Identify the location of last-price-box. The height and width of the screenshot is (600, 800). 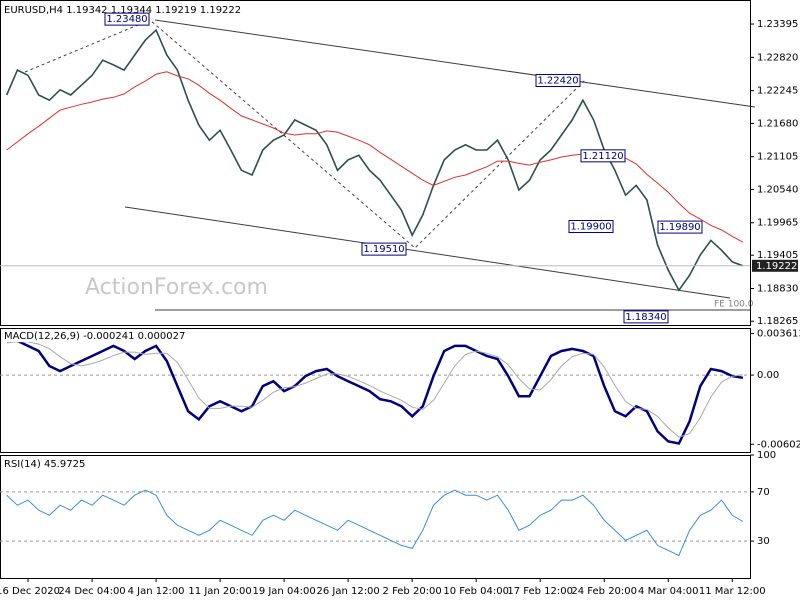
(775, 265).